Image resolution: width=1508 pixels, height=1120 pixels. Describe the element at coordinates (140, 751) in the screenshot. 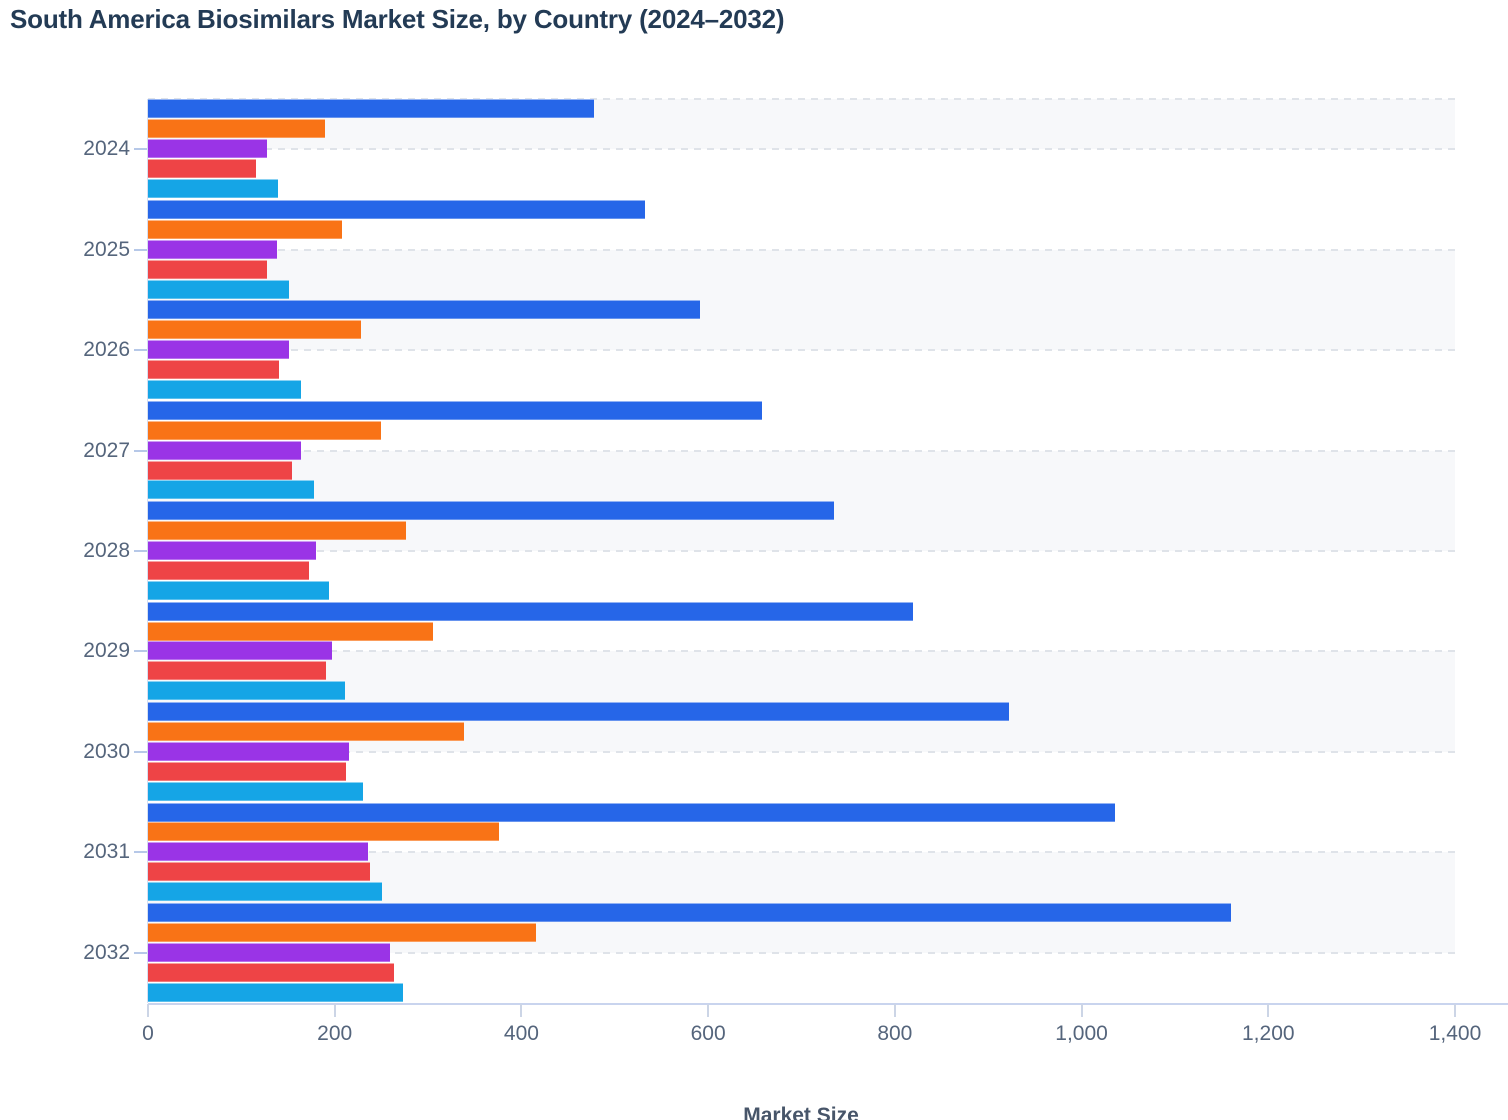

I see `y-tick-mark-2030` at that location.